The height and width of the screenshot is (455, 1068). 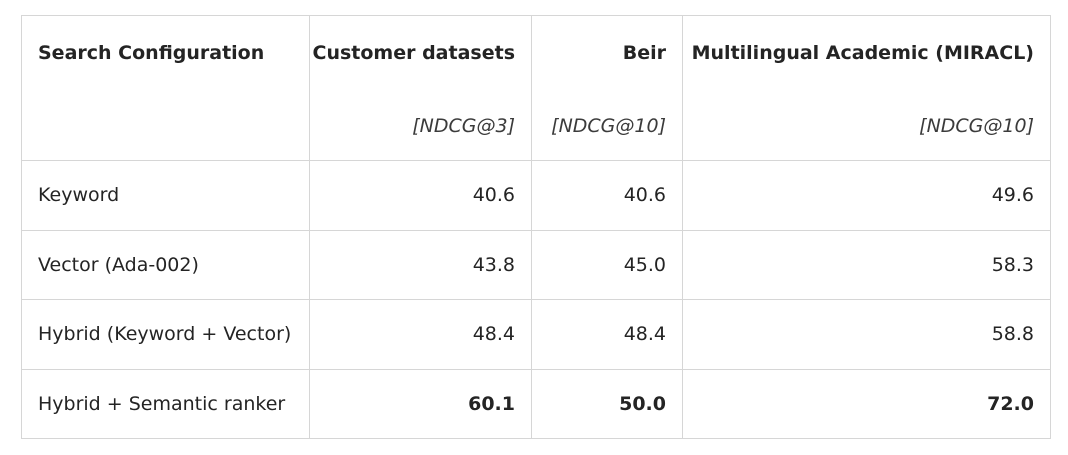 I want to click on cell-miracl: 49.6, so click(x=866, y=195).